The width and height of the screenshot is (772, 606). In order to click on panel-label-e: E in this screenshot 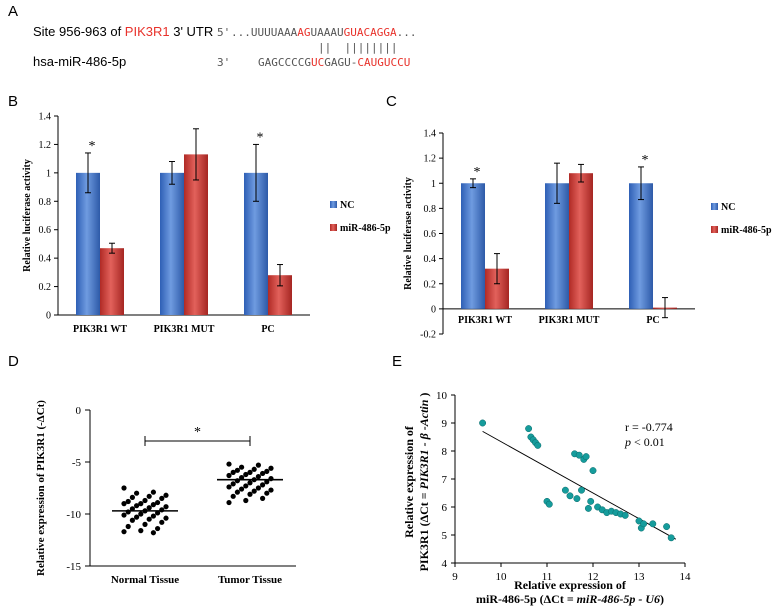, I will do `click(397, 361)`.